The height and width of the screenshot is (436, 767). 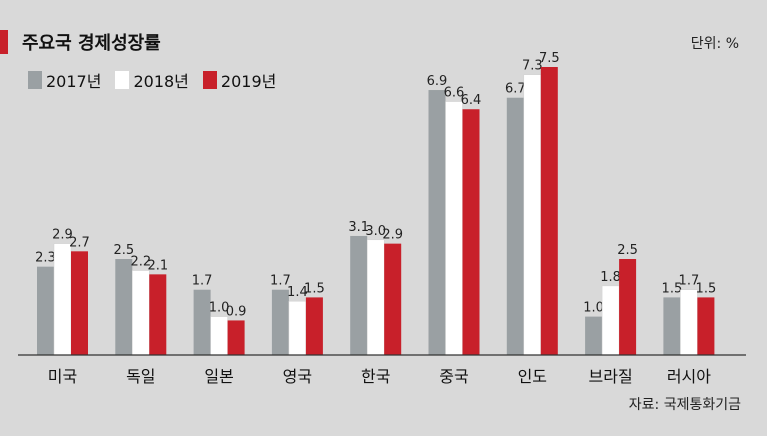 What do you see at coordinates (219, 308) in the screenshot?
I see `value-label-2-1: 1.0` at bounding box center [219, 308].